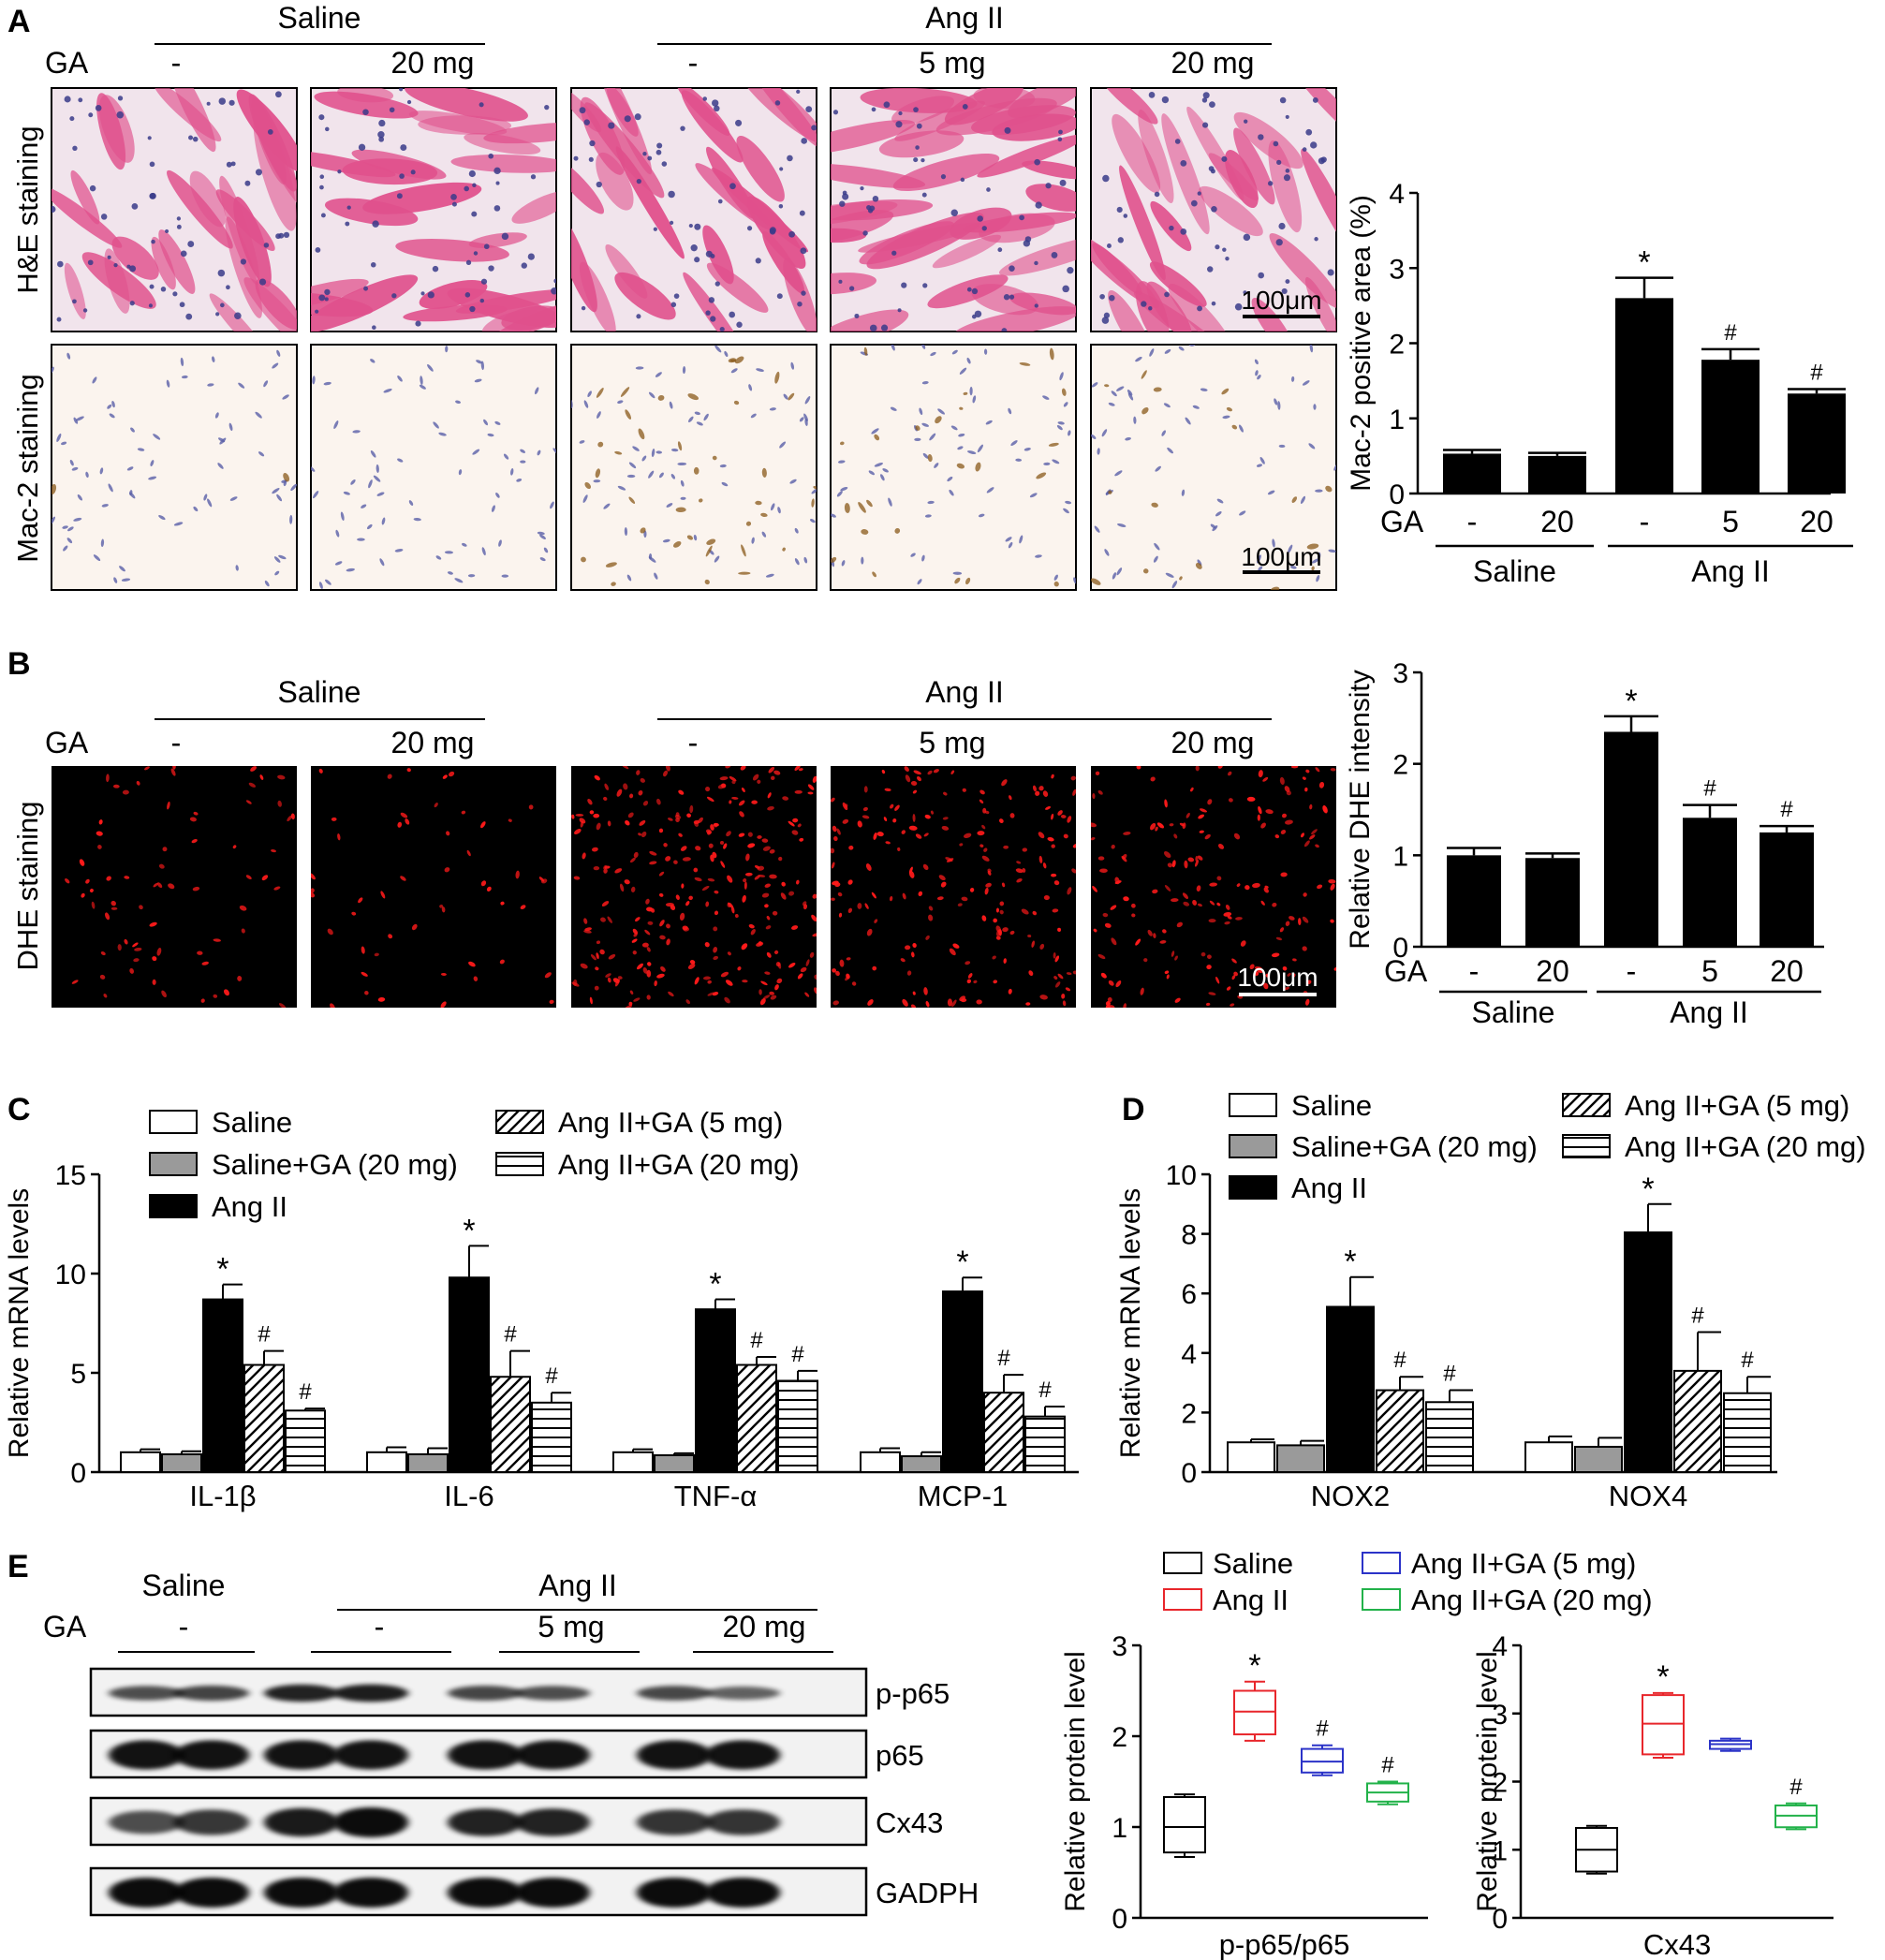  Describe the element at coordinates (174, 467) in the screenshot. I see `mac-micrograph` at that location.